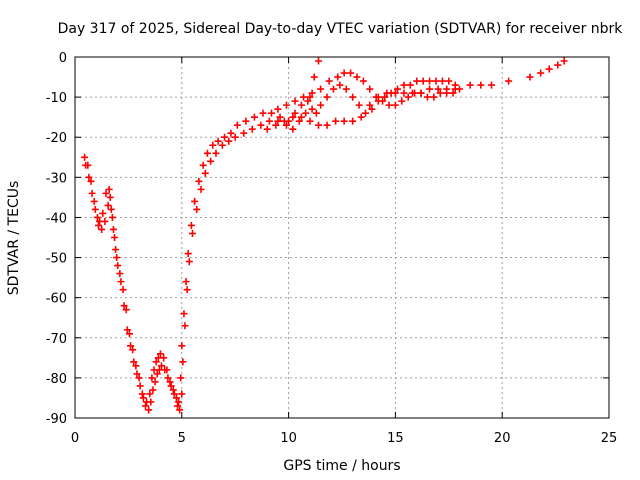 The width and height of the screenshot is (640, 480). I want to click on y-tick-label: -20, so click(56, 138).